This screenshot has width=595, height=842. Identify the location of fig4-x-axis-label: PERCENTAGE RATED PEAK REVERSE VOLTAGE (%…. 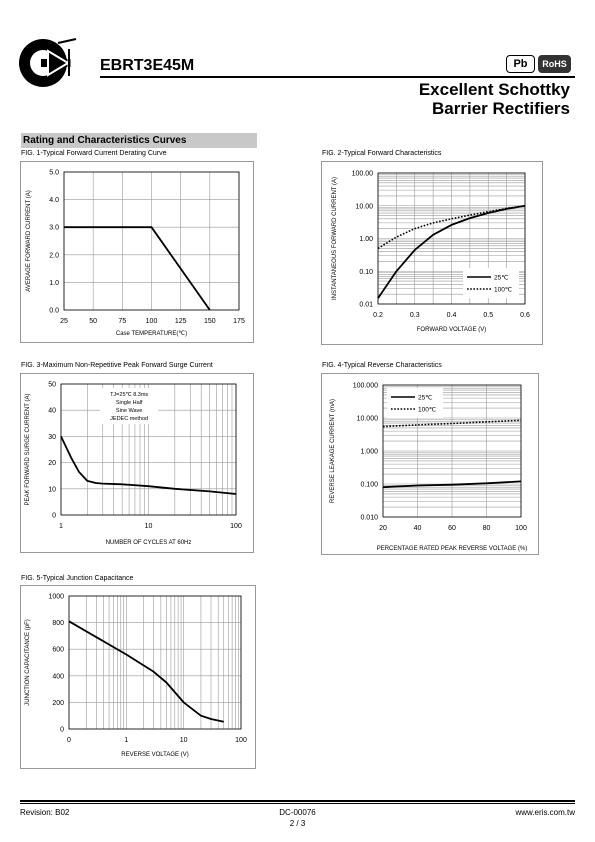
(452, 549).